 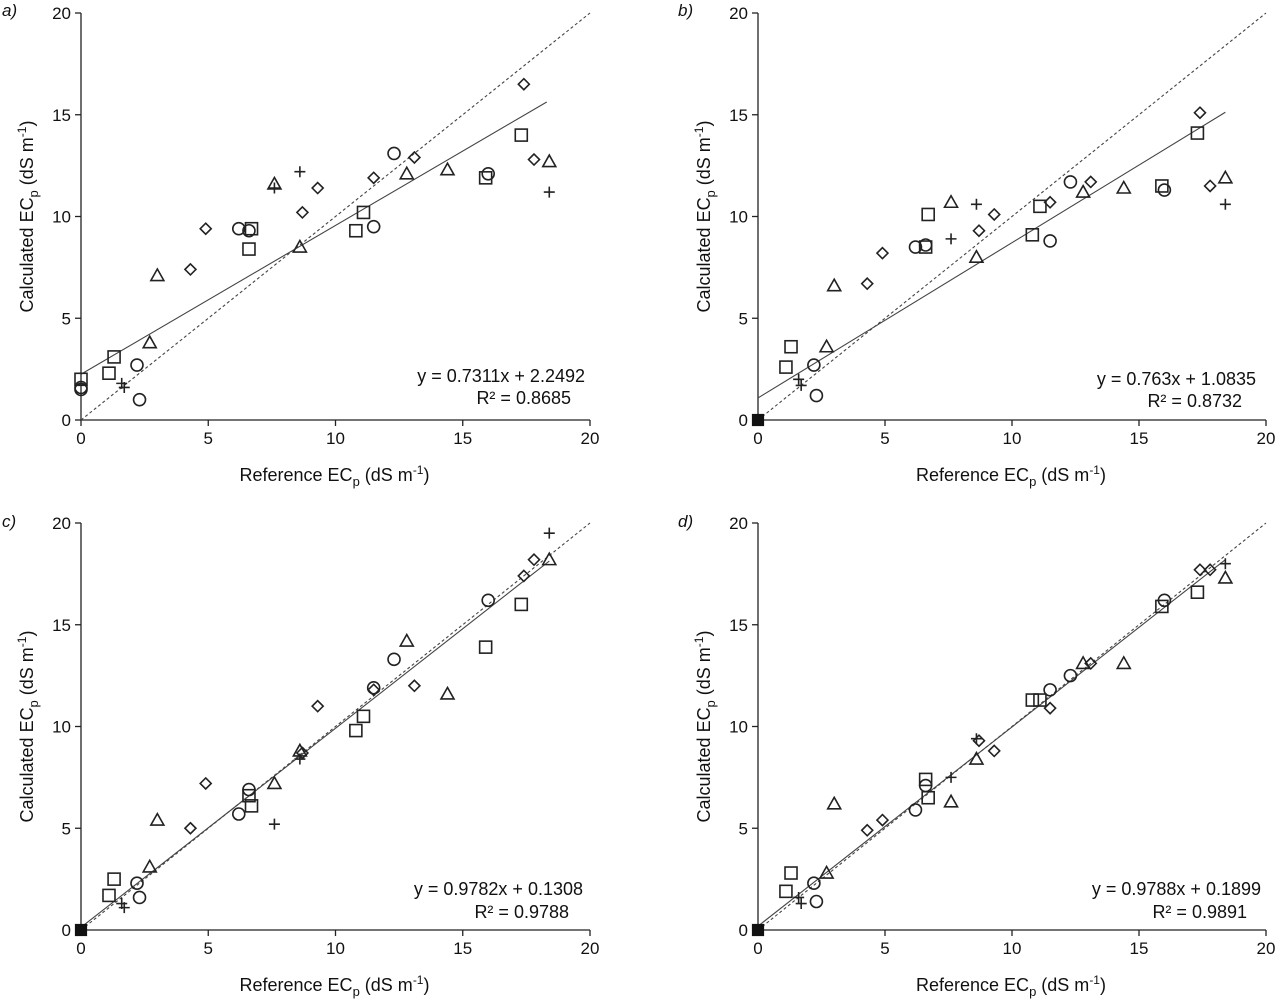 What do you see at coordinates (208, 948) in the screenshot?
I see `x-tick-label: 5` at bounding box center [208, 948].